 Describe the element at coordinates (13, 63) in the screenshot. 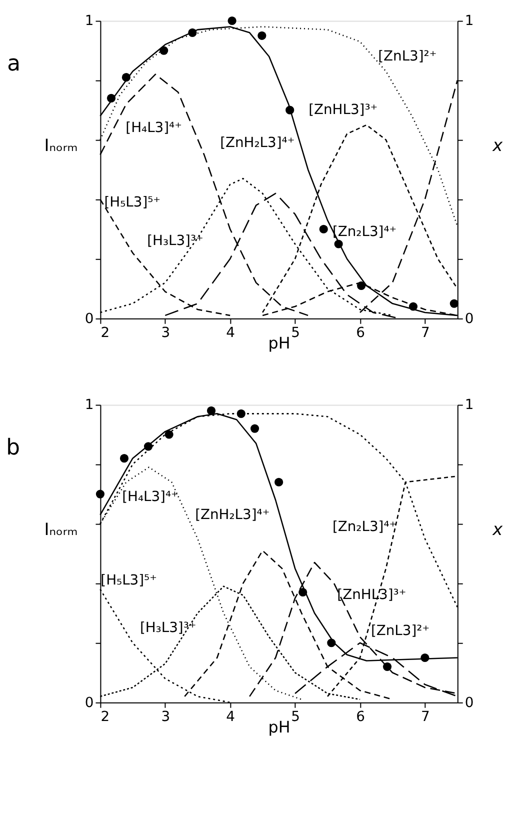

I see `text: a` at that location.